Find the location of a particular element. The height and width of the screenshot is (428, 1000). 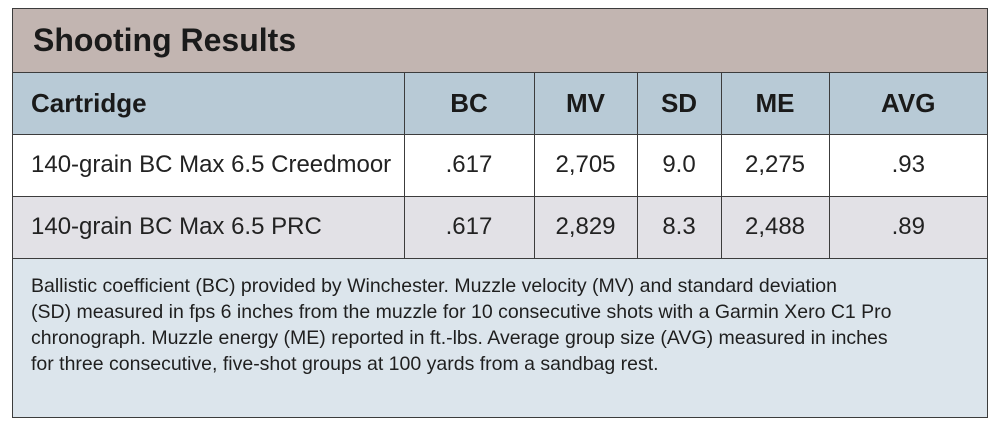

header-sd: SD is located at coordinates (679, 104).